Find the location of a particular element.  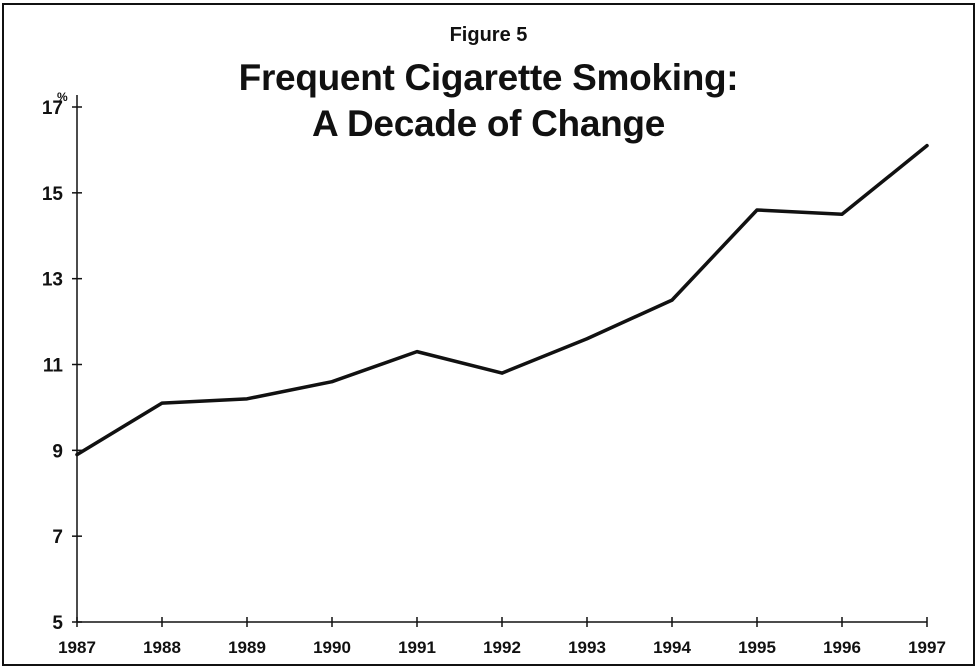

x-tick-label: 1994 is located at coordinates (672, 647).